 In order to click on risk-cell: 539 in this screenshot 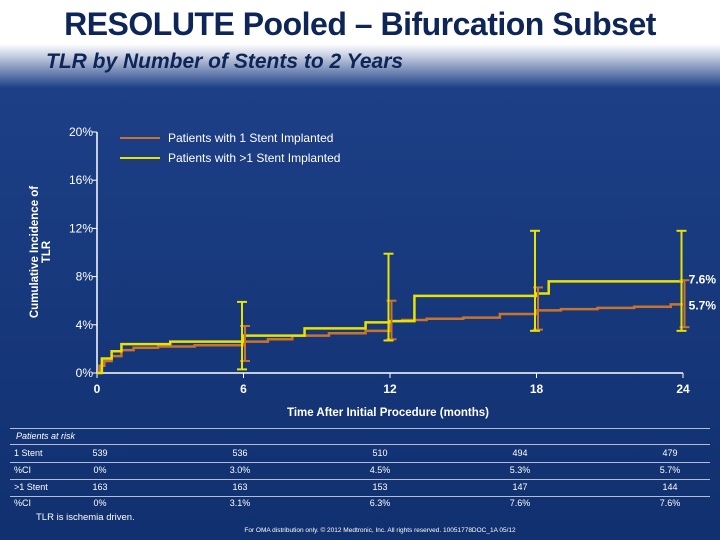, I will do `click(100, 453)`.